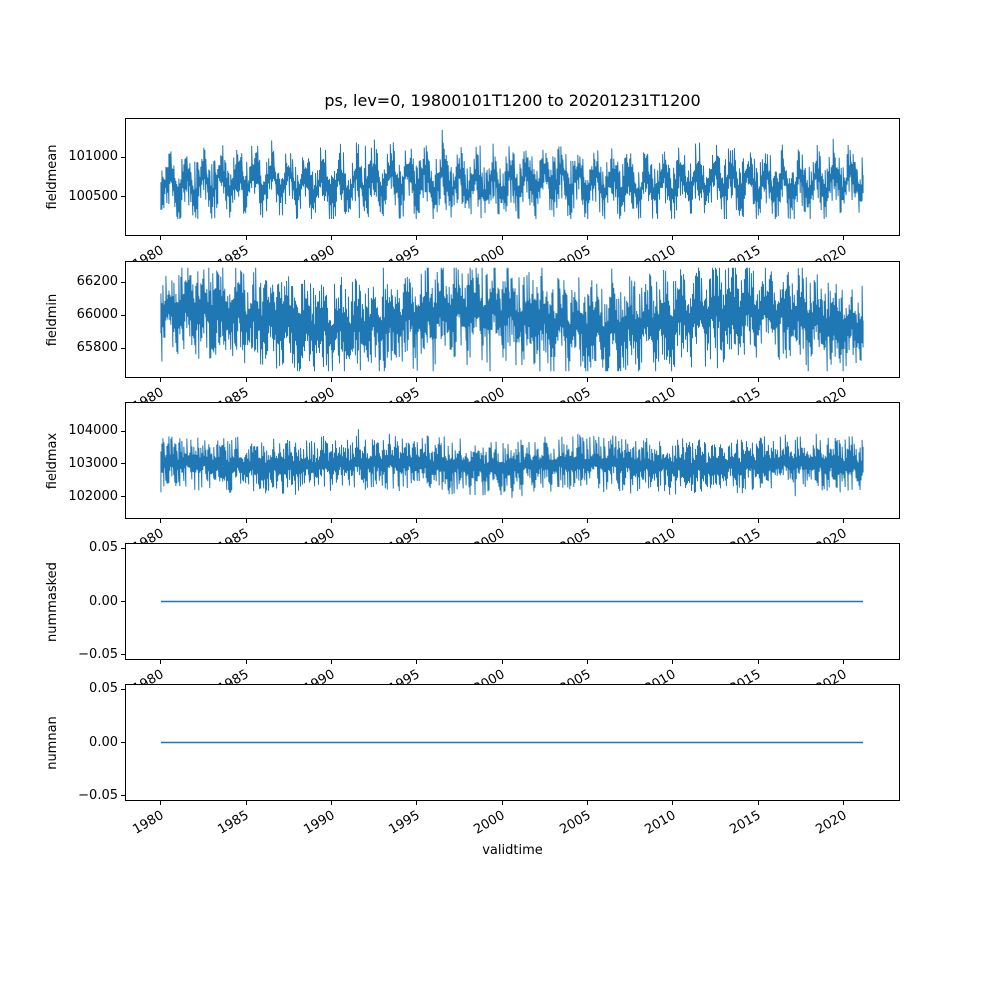 This screenshot has height=1000, width=1000. Describe the element at coordinates (93, 157) in the screenshot. I see `y-tick-label: 101000` at that location.